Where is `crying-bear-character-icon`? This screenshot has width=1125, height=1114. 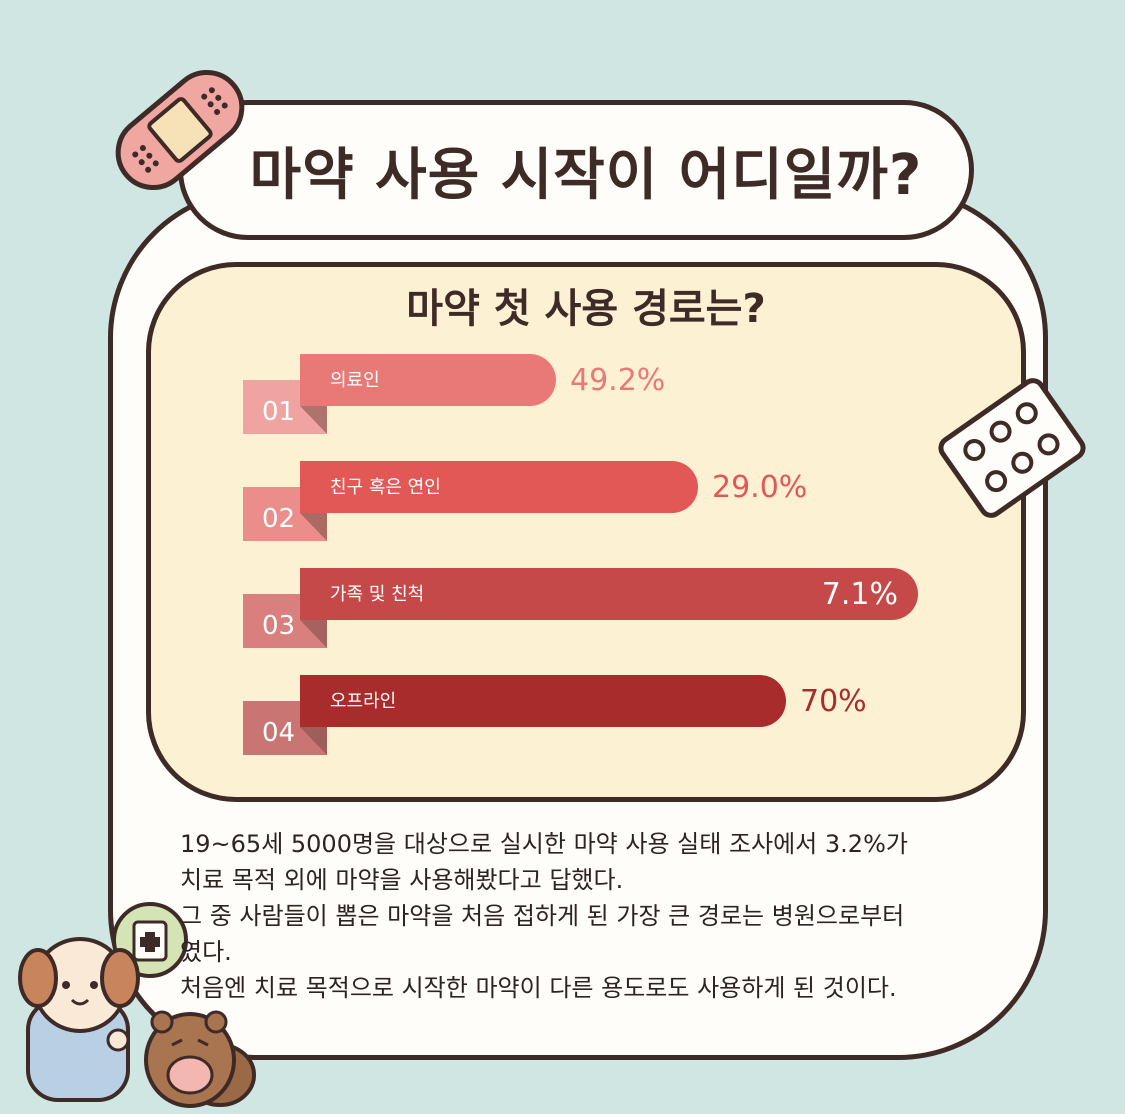
crying-bear-character-icon is located at coordinates (200, 1059).